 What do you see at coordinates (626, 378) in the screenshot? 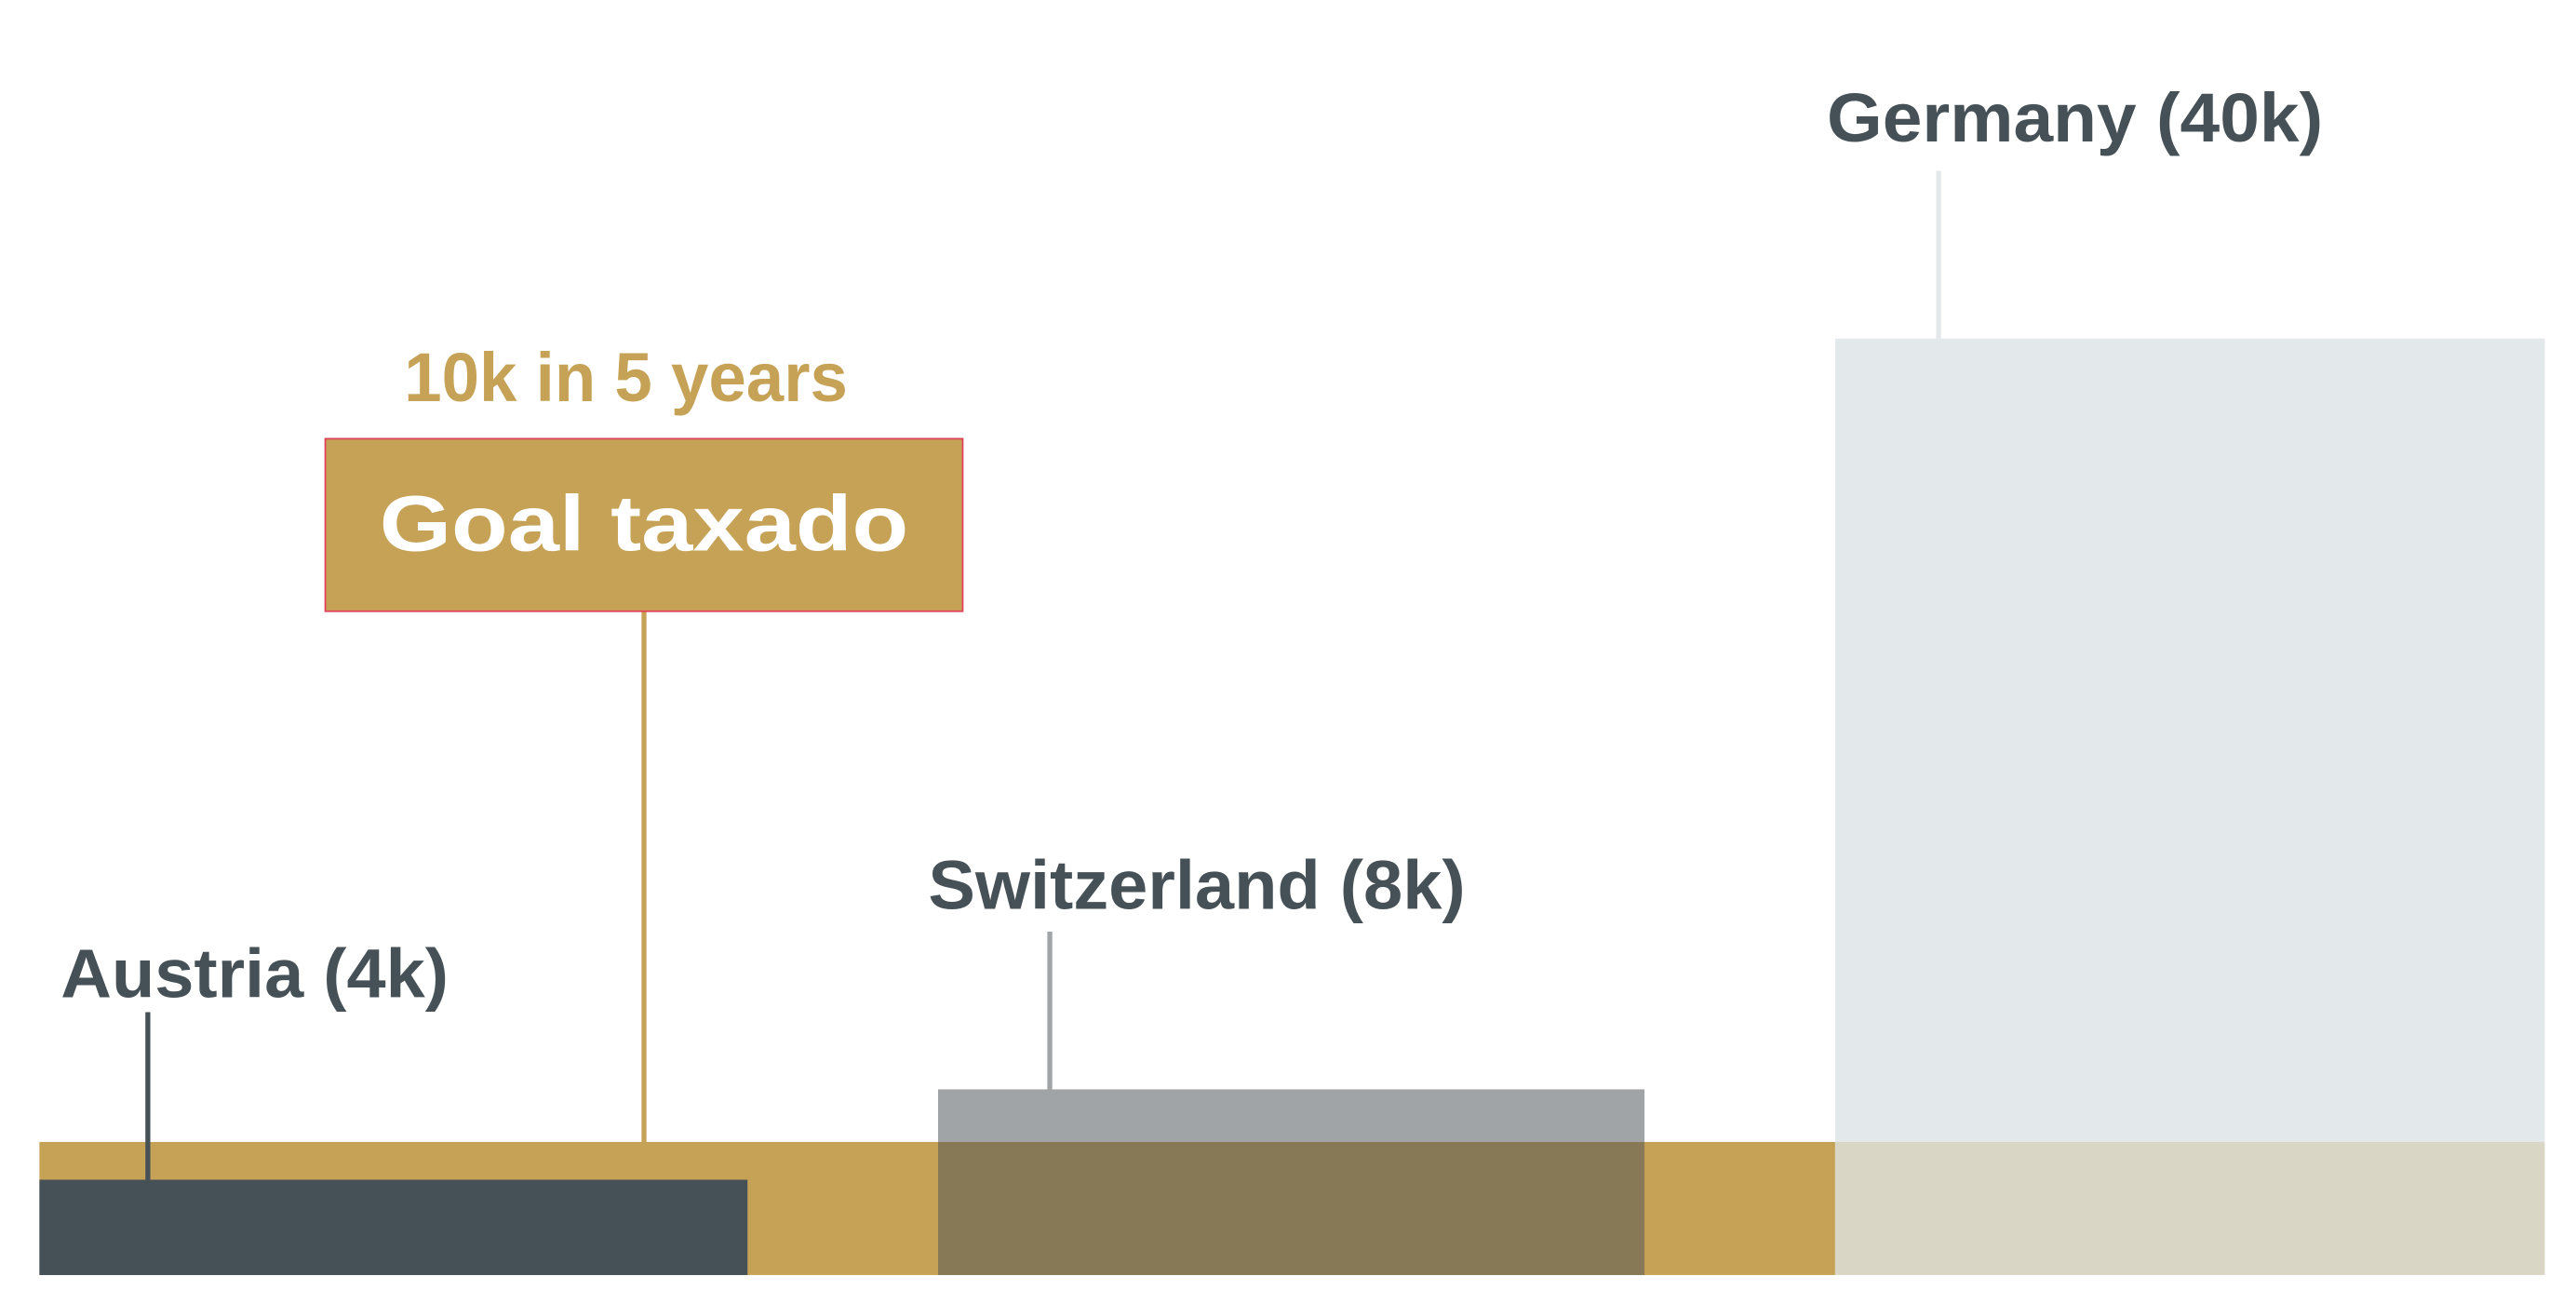
I see `goal-subtitle: 10k in 5 years` at bounding box center [626, 378].